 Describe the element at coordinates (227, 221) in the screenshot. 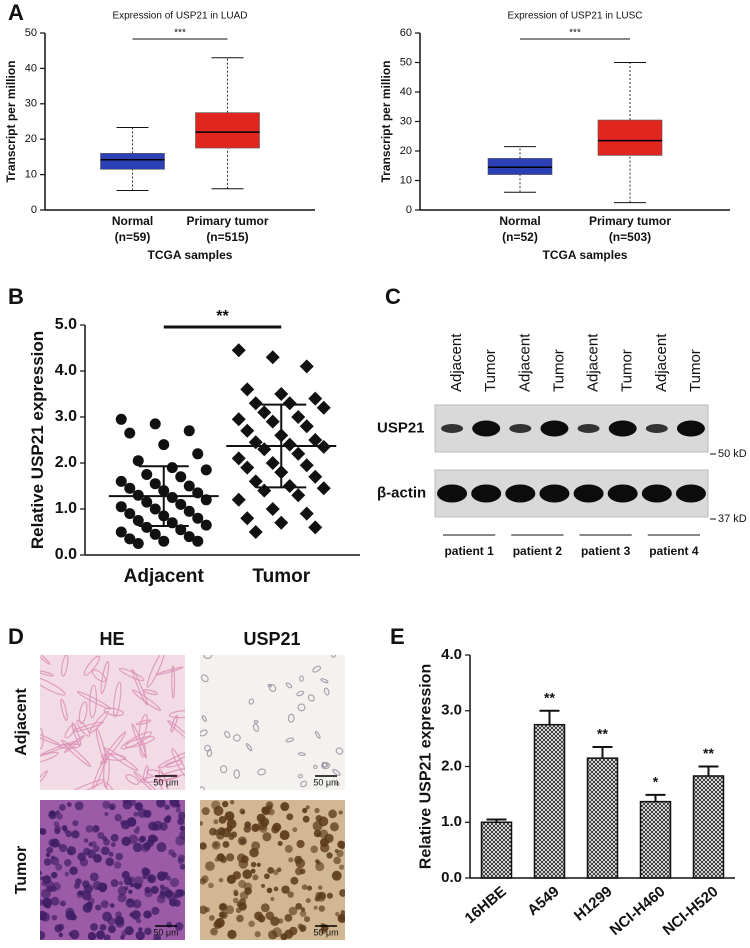

I see `x-tick-label: Primary tumor` at that location.